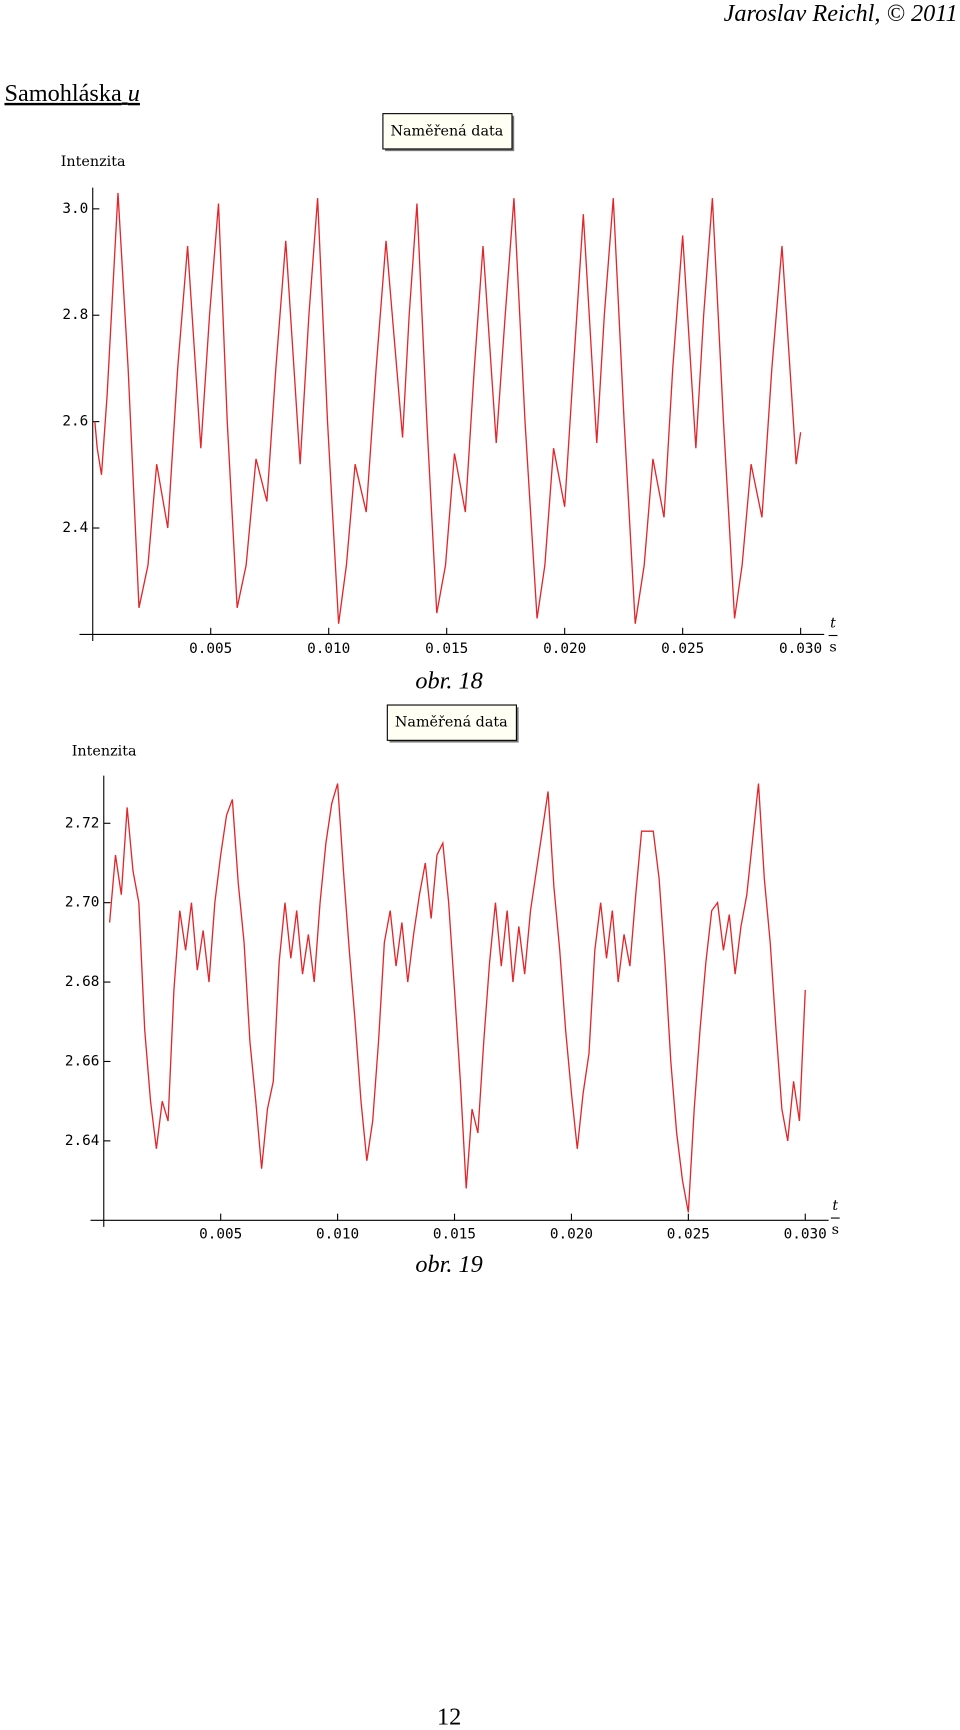  Describe the element at coordinates (82, 903) in the screenshot. I see `y-tick-label: 2.70` at that location.